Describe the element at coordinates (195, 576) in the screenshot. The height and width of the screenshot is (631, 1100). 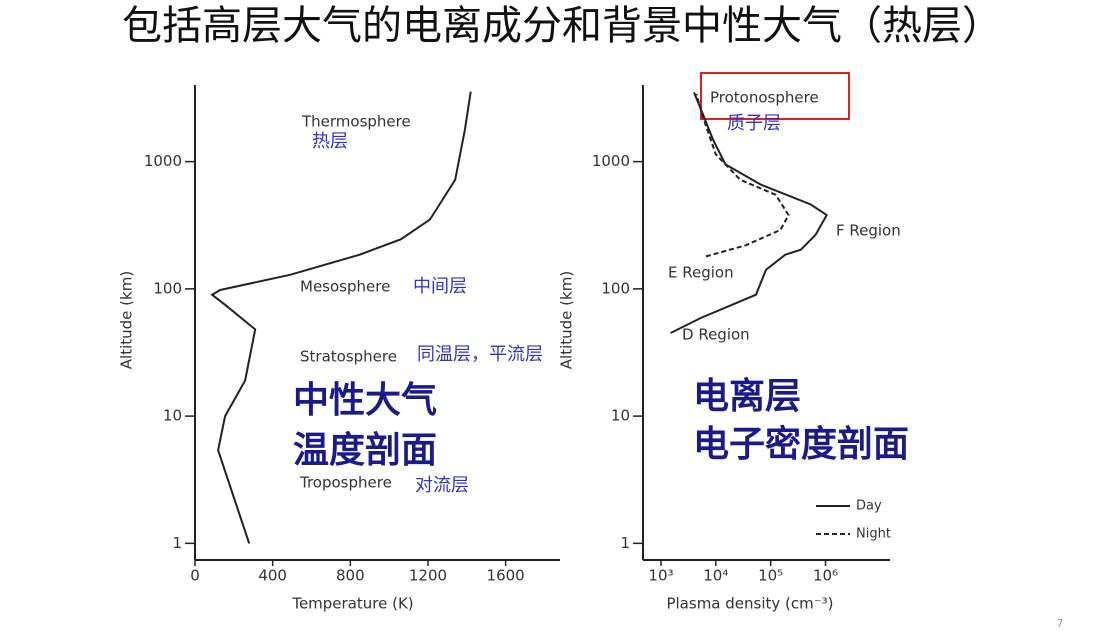
I see `x-tick-label: 0` at that location.